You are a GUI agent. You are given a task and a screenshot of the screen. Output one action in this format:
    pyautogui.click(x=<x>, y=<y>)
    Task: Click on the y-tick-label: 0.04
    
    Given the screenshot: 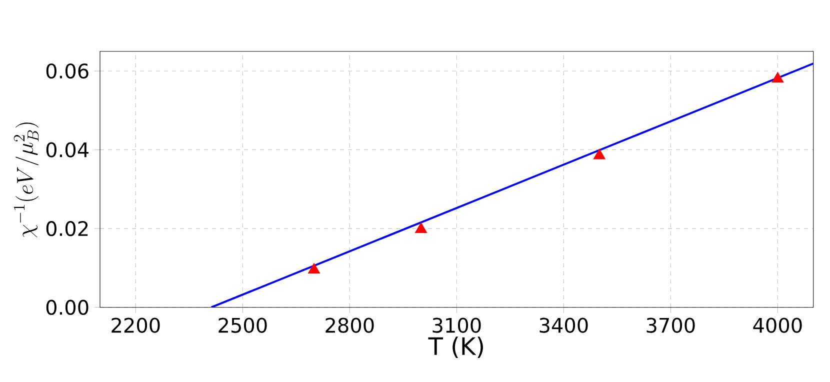 What is the action you would take?
    pyautogui.click(x=67, y=150)
    